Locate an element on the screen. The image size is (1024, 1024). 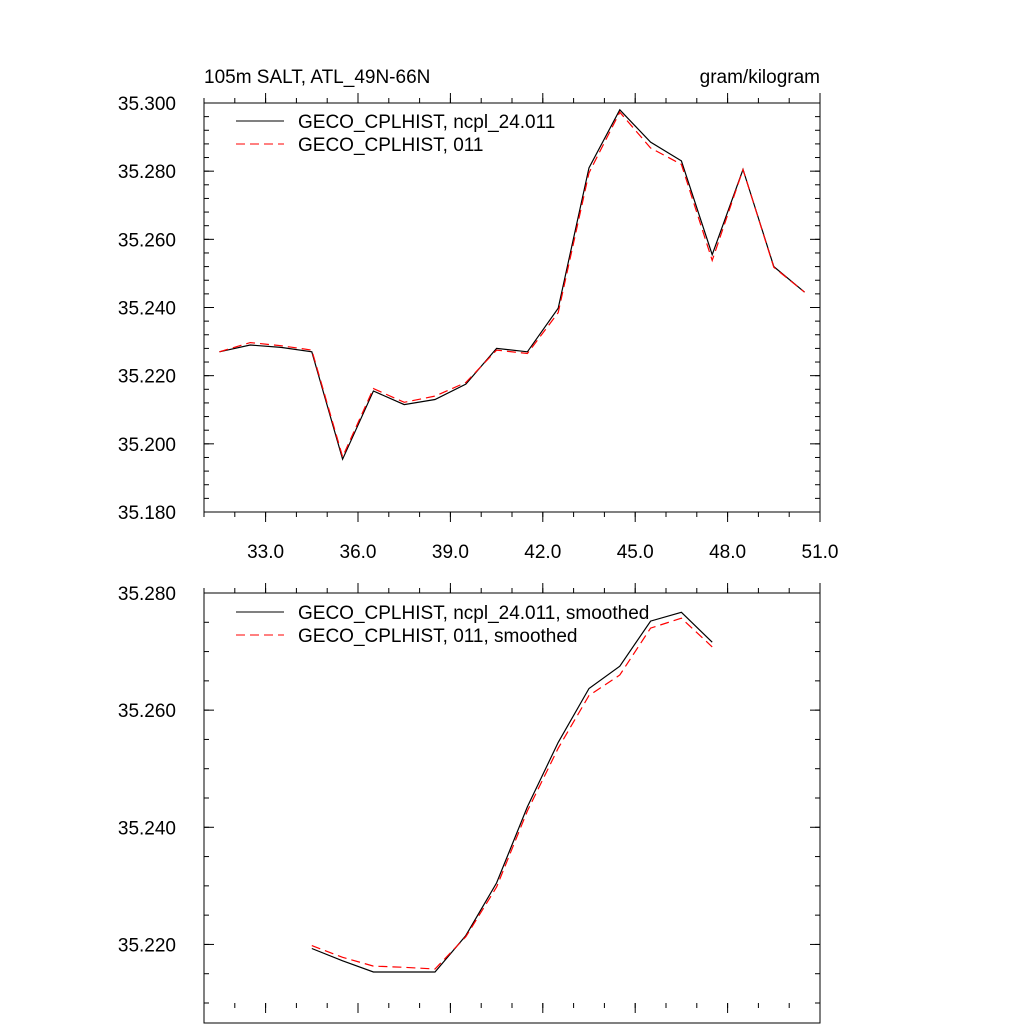
x-tick-label: 48.0 is located at coordinates (727, 552).